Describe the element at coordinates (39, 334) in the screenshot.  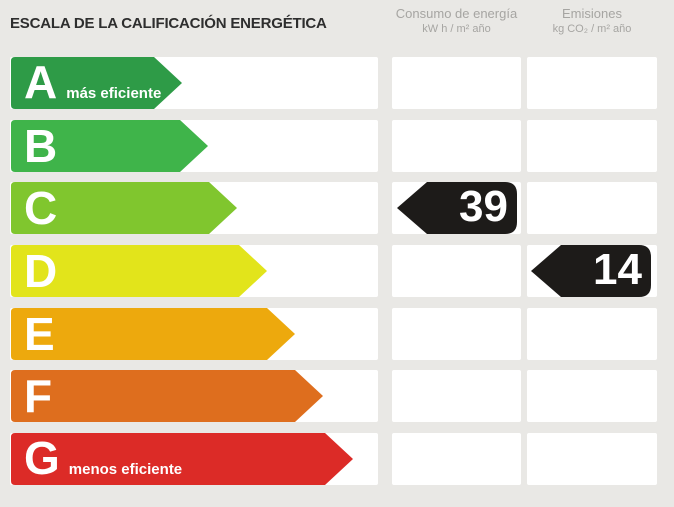
I see `rating-letter: E` at that location.